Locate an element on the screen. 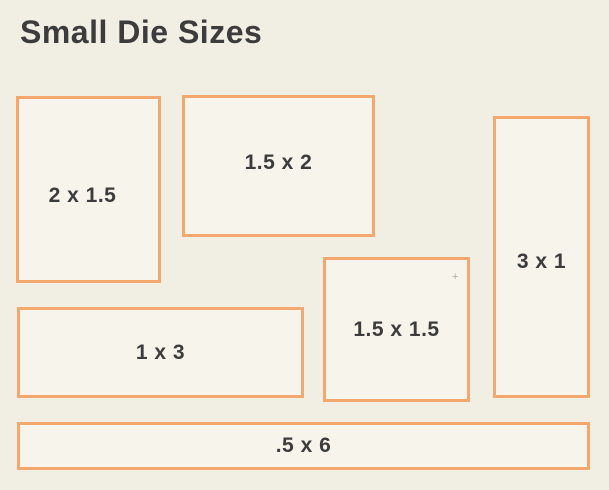 This screenshot has width=609, height=490. die-rect-3x1: 3 x 1 is located at coordinates (541, 257).